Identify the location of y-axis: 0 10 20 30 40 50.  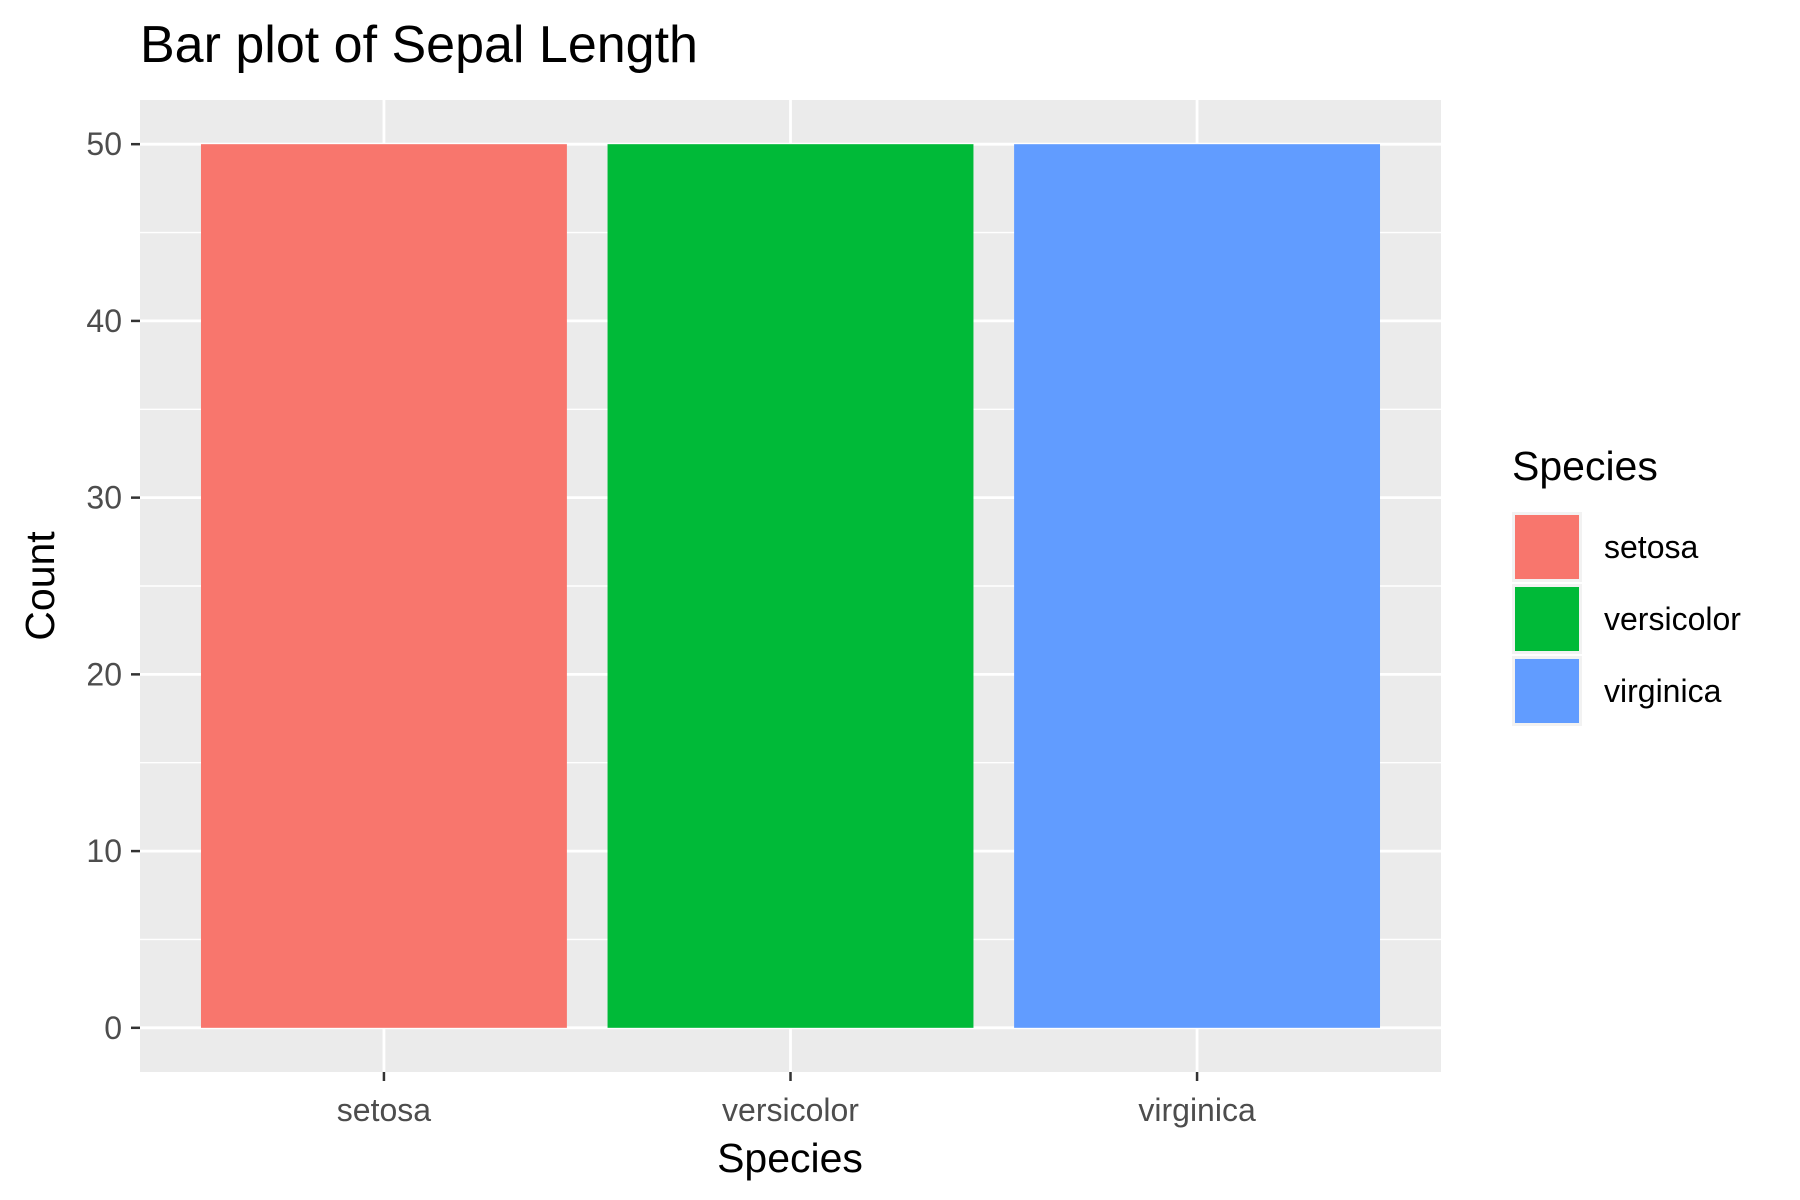
(113, 586).